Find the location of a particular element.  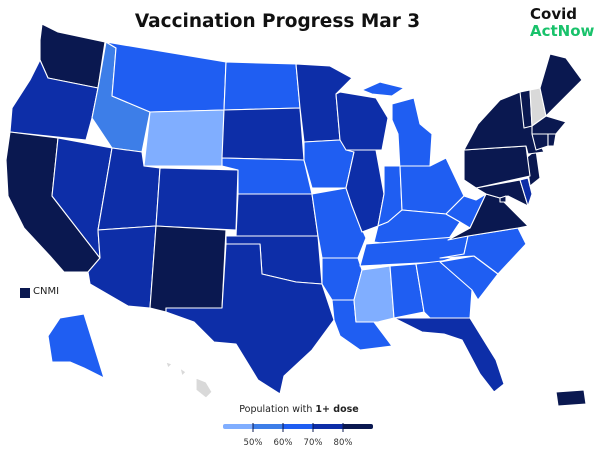

covid-act-now-logo: Covid ActNow is located at coordinates (562, 23).